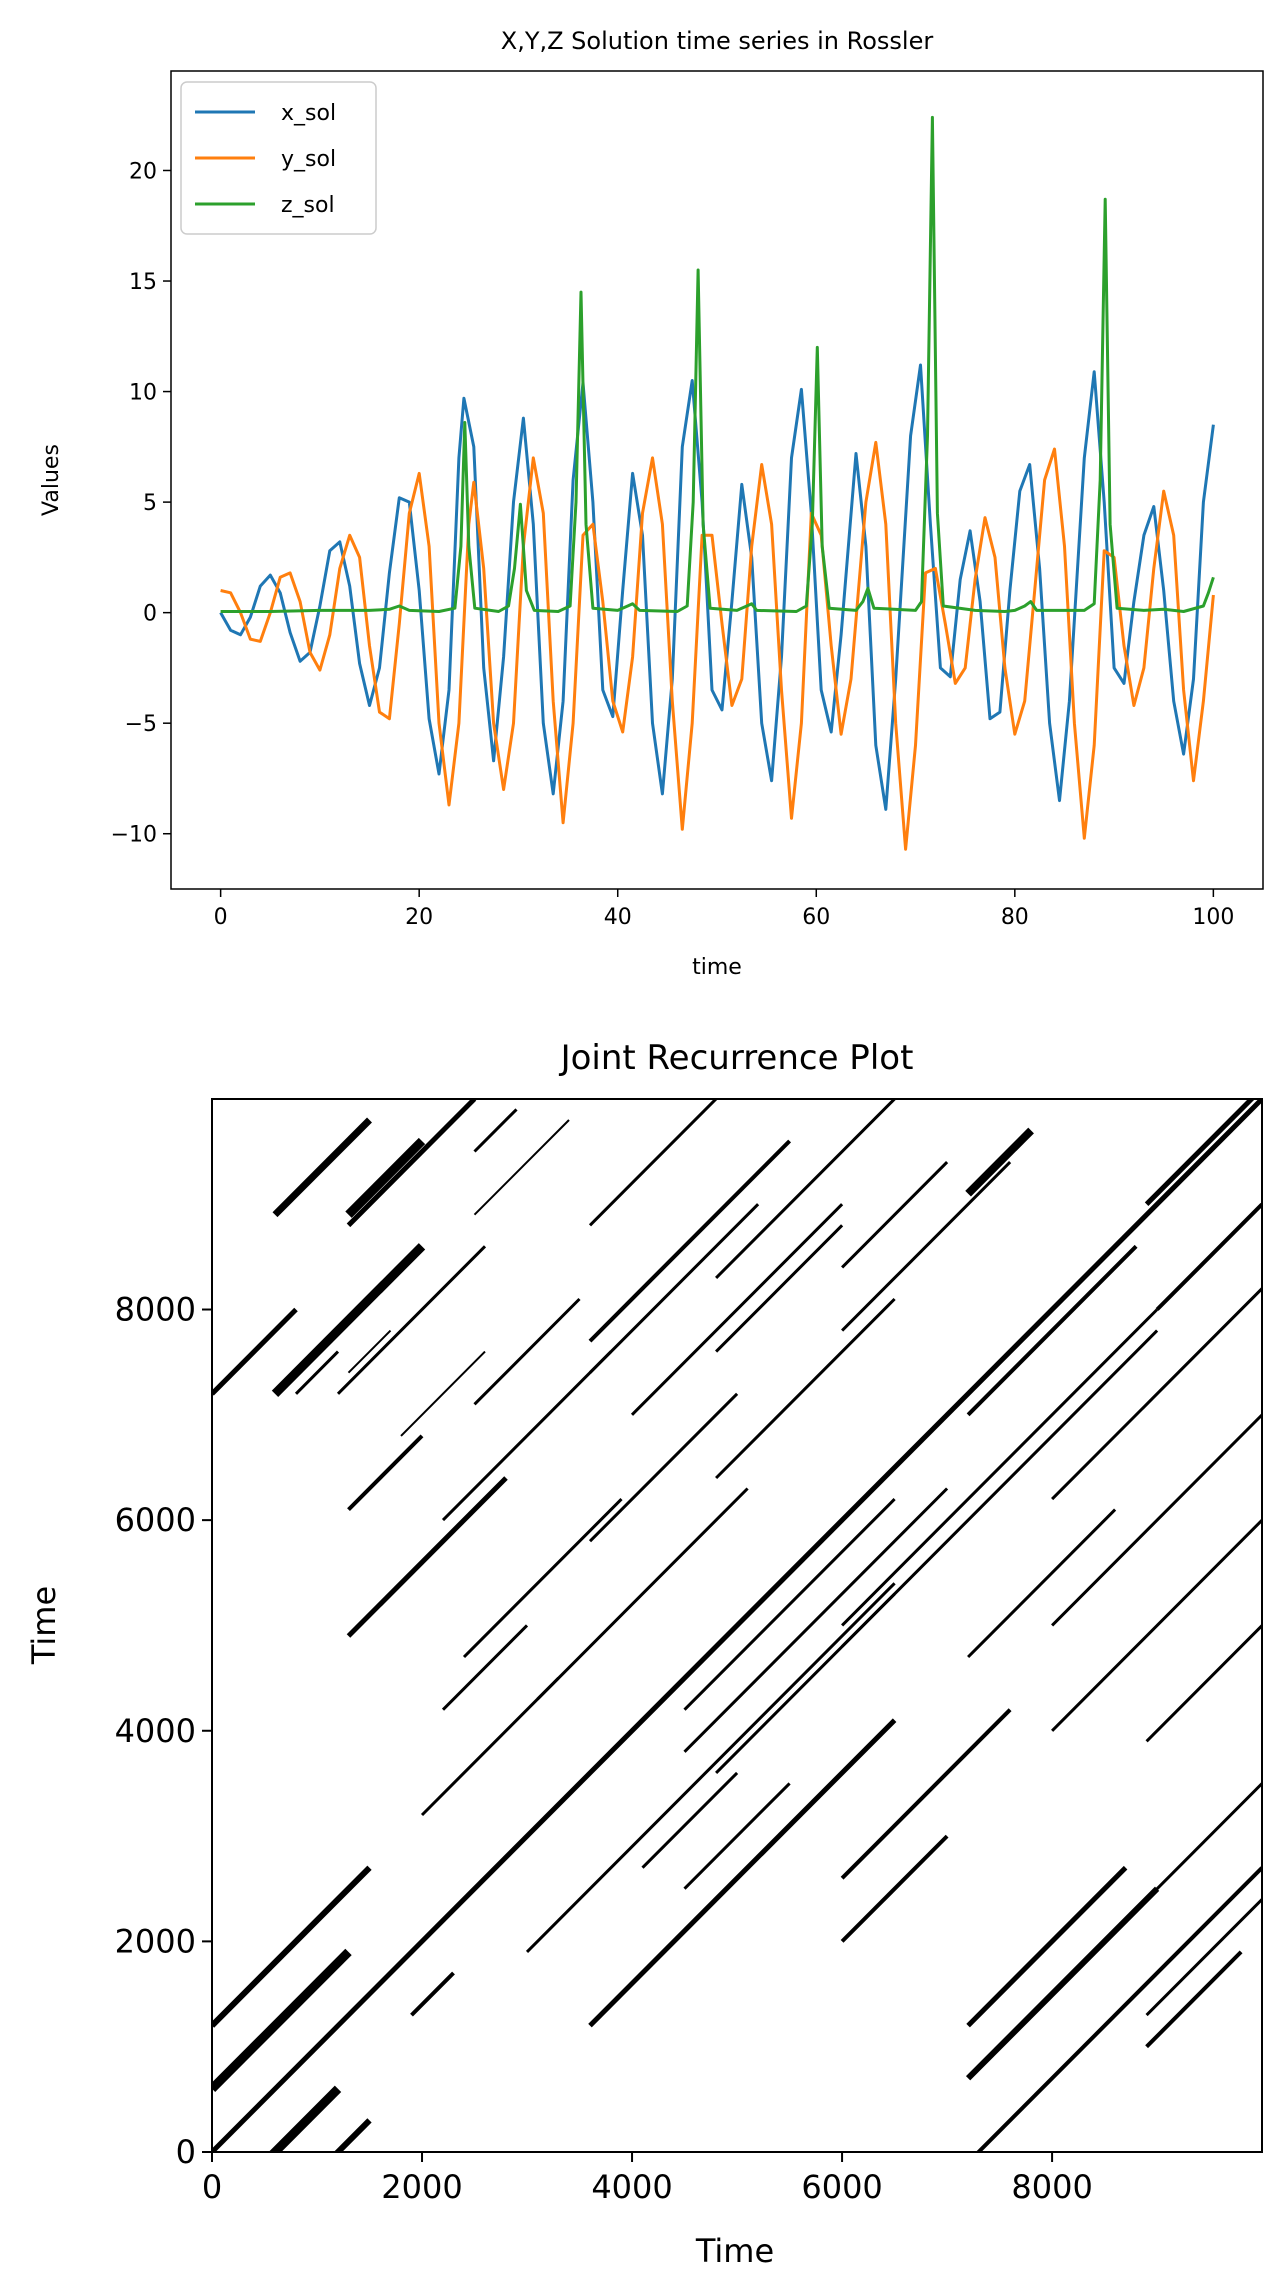  What do you see at coordinates (1213, 917) in the screenshot?
I see `x-tick-label: 100` at bounding box center [1213, 917].